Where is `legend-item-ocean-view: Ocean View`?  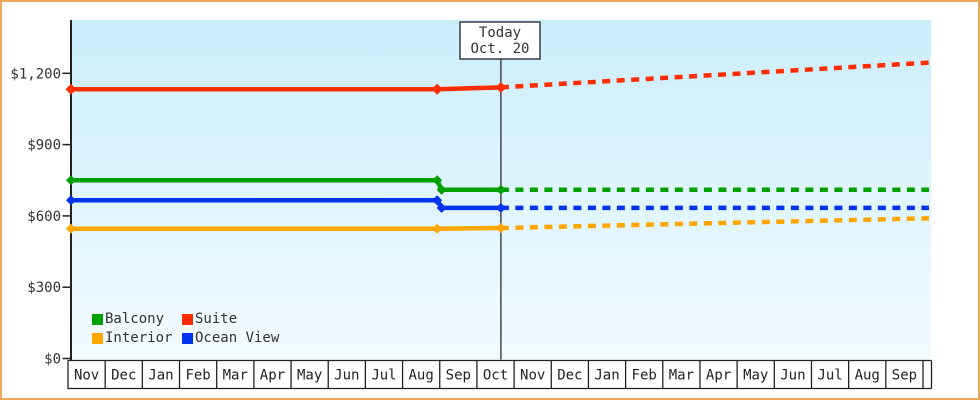
legend-item-ocean-view: Ocean View is located at coordinates (231, 338).